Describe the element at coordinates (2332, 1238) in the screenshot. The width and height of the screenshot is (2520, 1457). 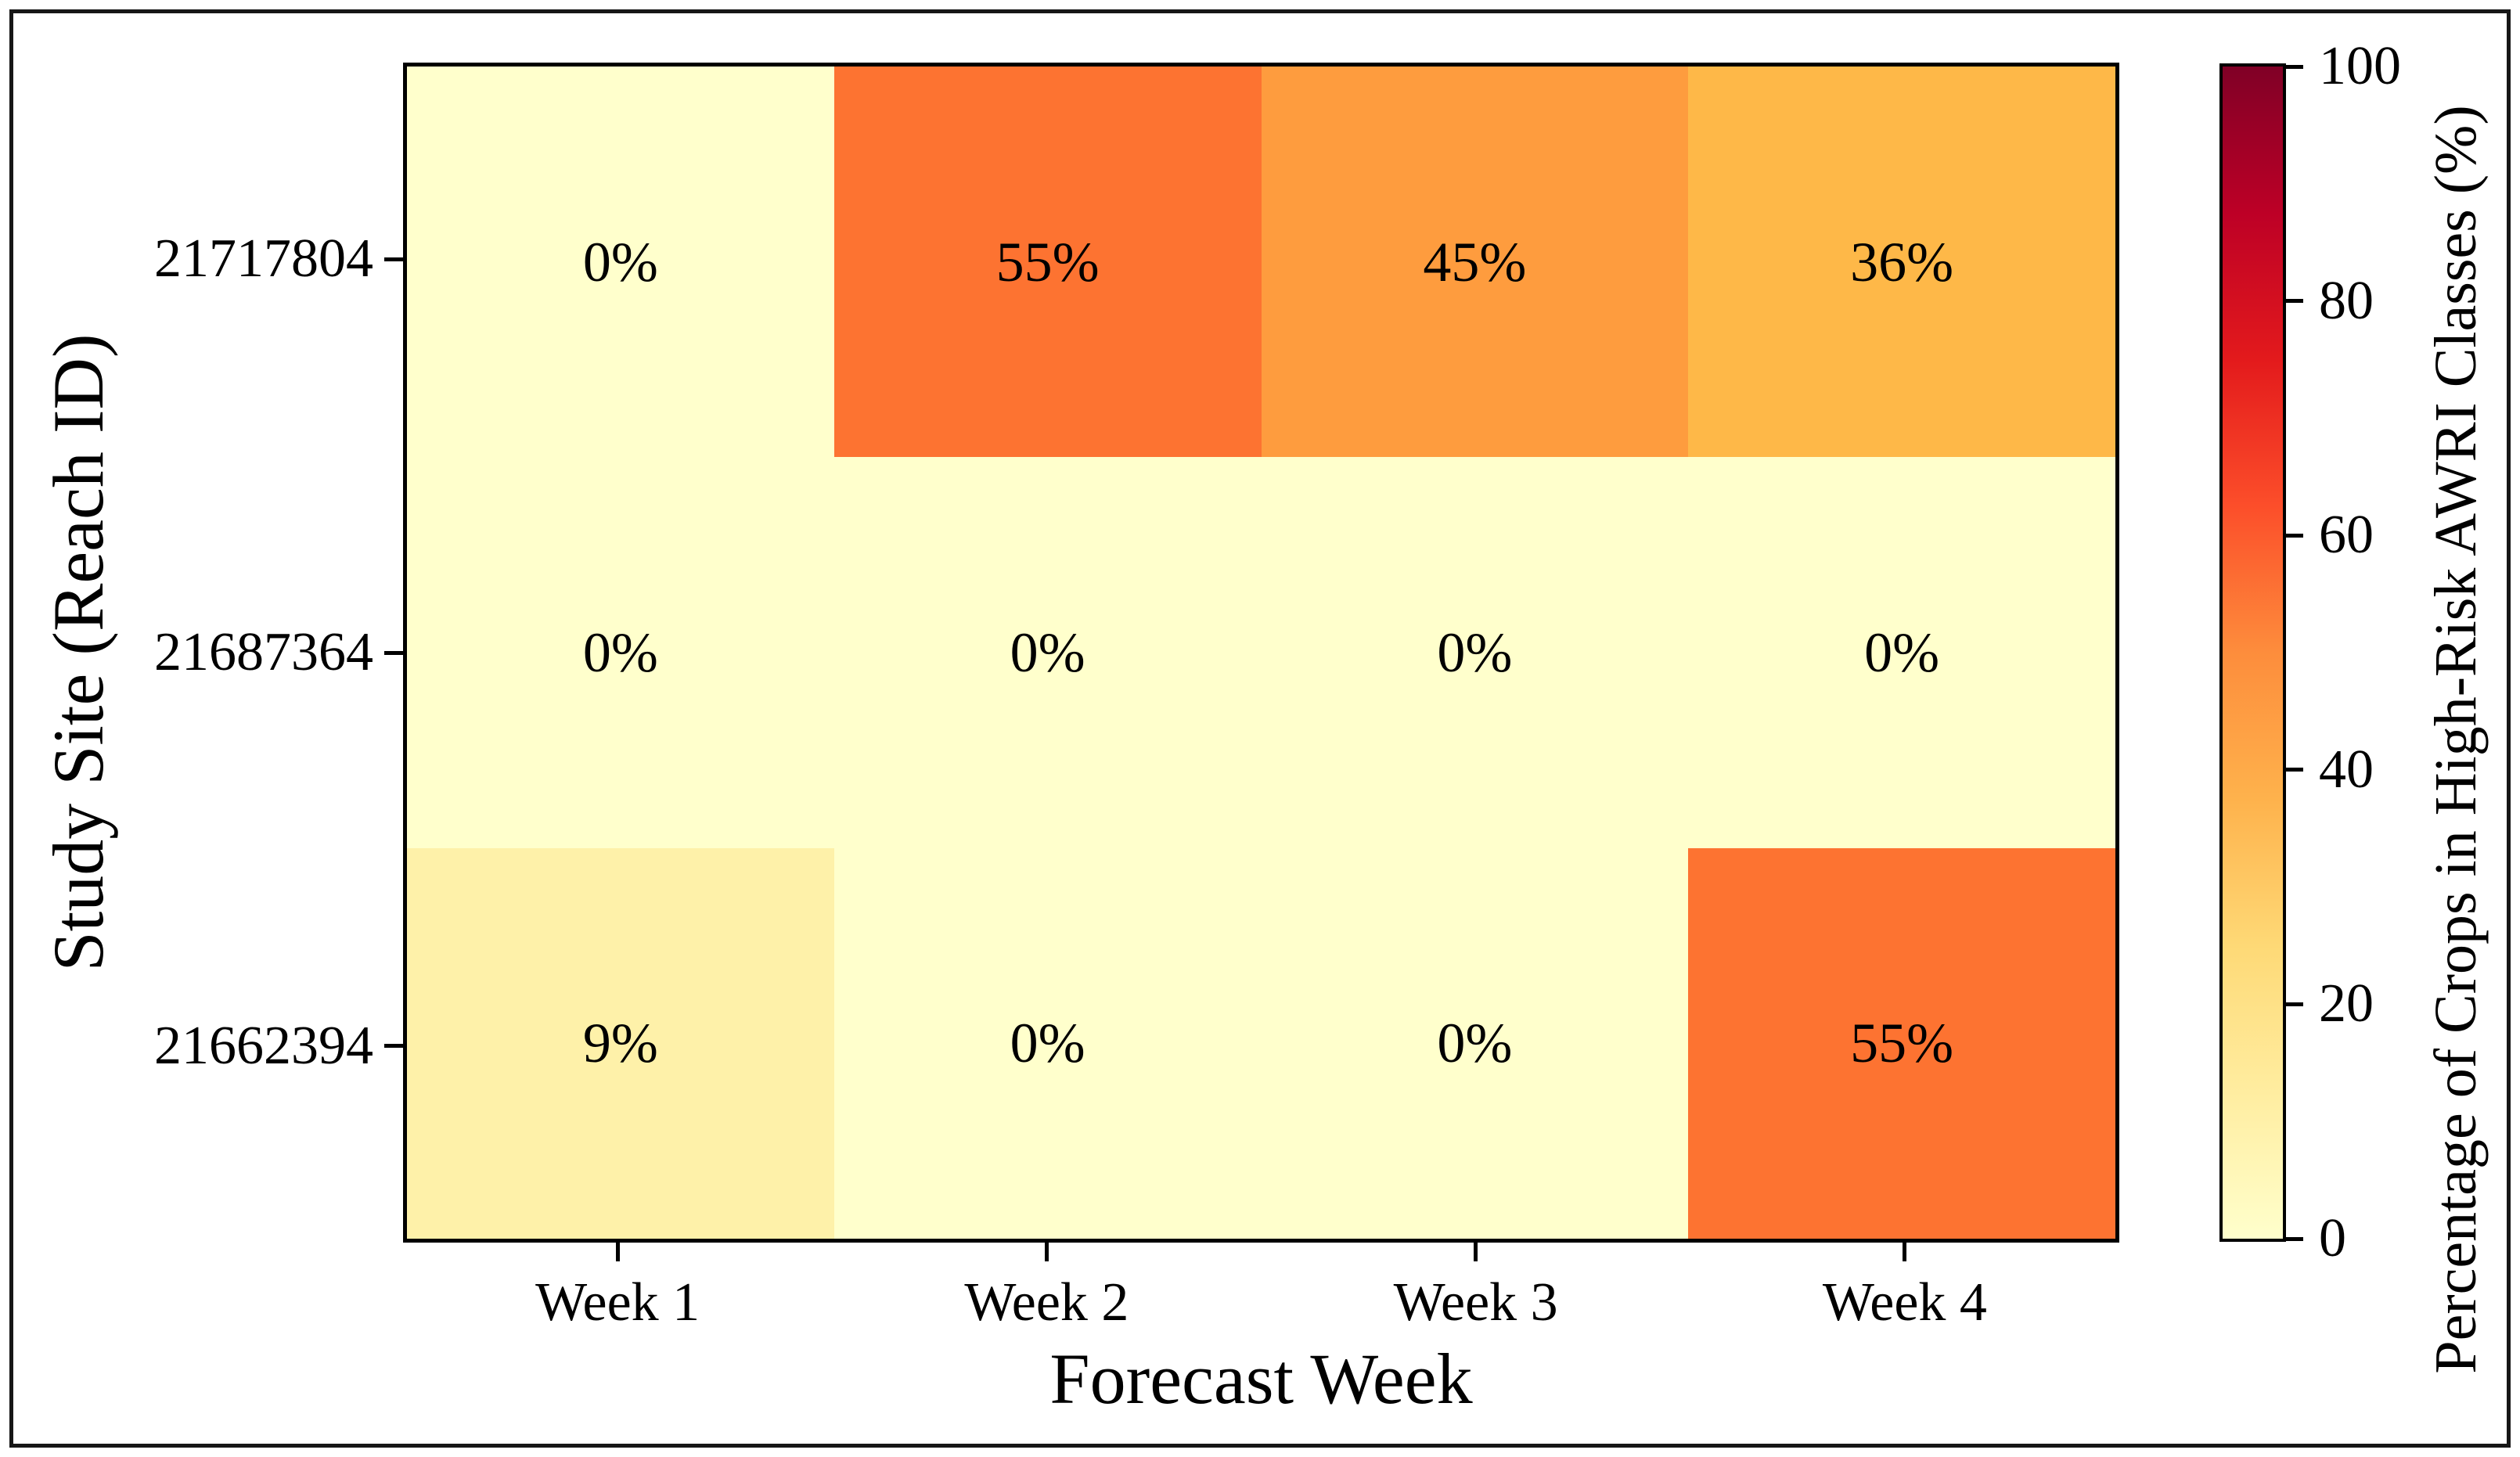
I see `colorbar-tick-label: 0` at that location.